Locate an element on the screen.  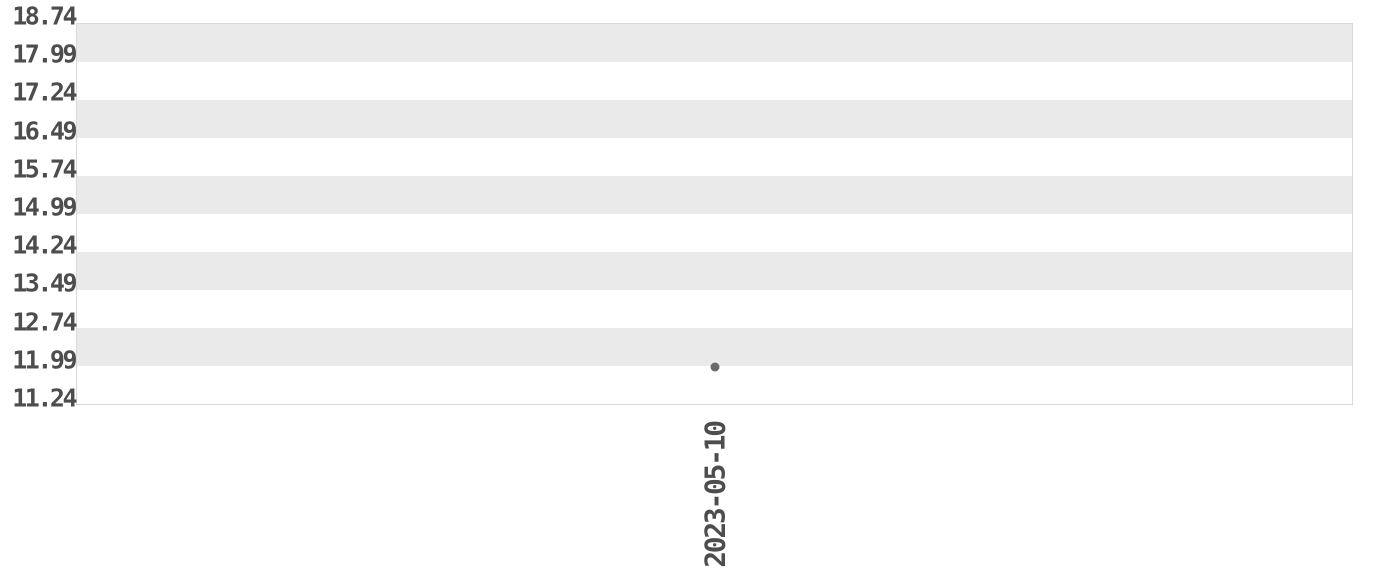
y-tick-label: 11.24 is located at coordinates (44, 398).